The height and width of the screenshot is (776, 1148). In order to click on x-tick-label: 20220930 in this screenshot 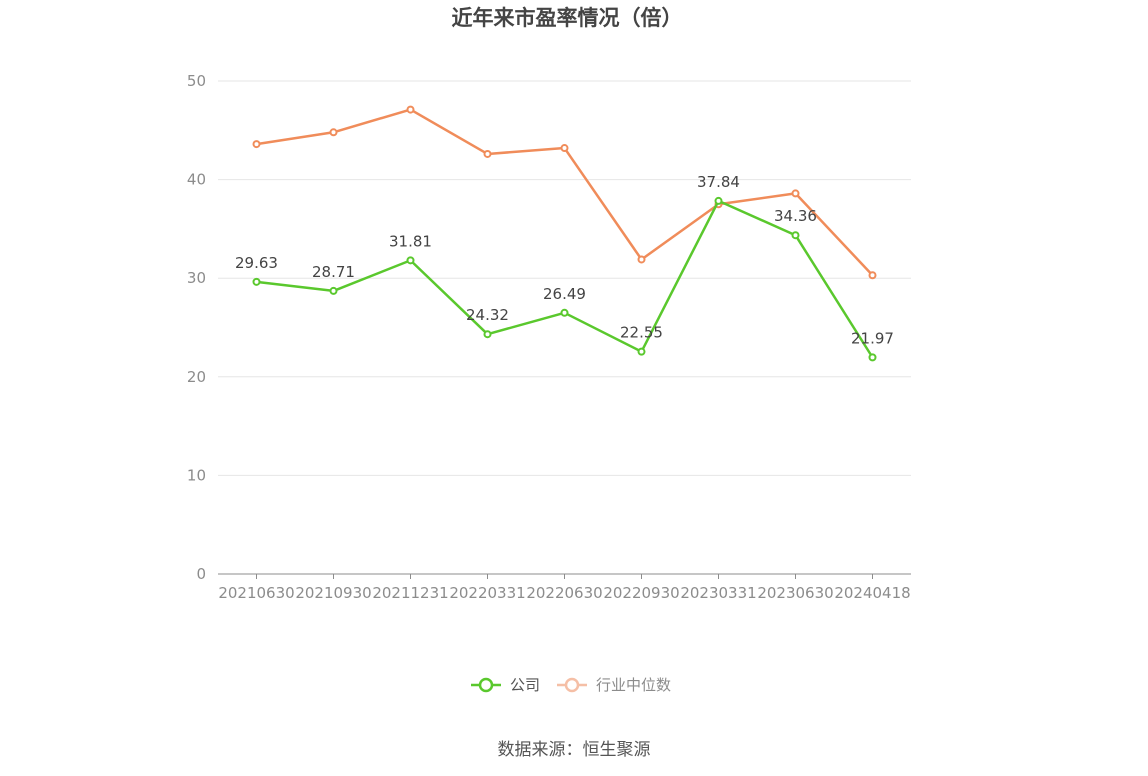, I will do `click(641, 593)`.